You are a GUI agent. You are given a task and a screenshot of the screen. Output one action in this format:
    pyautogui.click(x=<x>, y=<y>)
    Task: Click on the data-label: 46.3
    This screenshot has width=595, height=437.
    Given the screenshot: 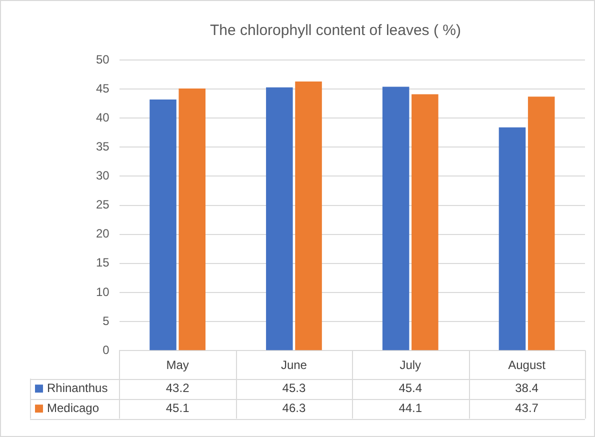 What is the action you would take?
    pyautogui.click(x=294, y=407)
    